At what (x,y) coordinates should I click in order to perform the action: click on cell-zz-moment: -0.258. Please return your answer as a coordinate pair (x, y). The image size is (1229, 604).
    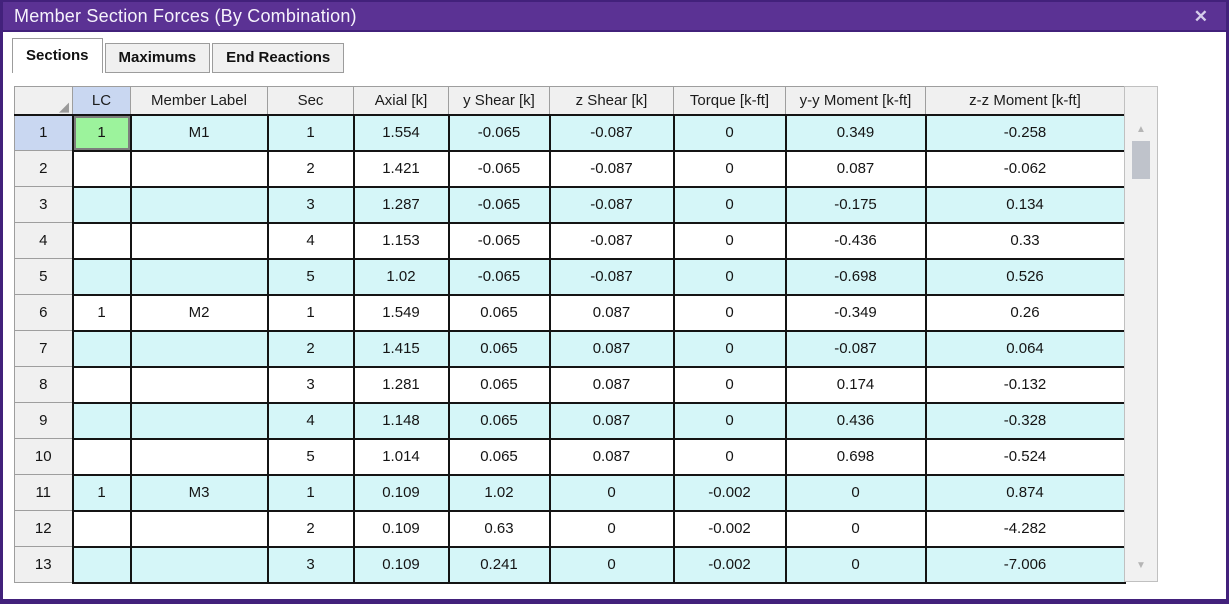
    Looking at the image, I should click on (1025, 132).